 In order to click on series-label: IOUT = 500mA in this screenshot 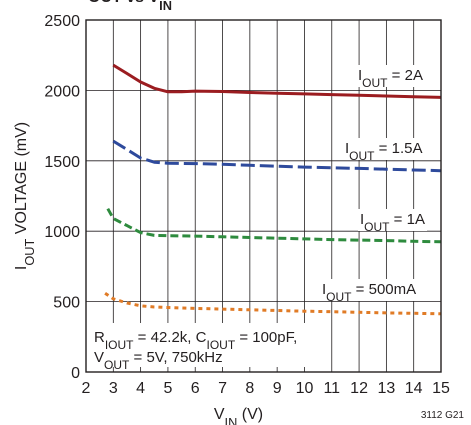, I will do `click(369, 292)`.